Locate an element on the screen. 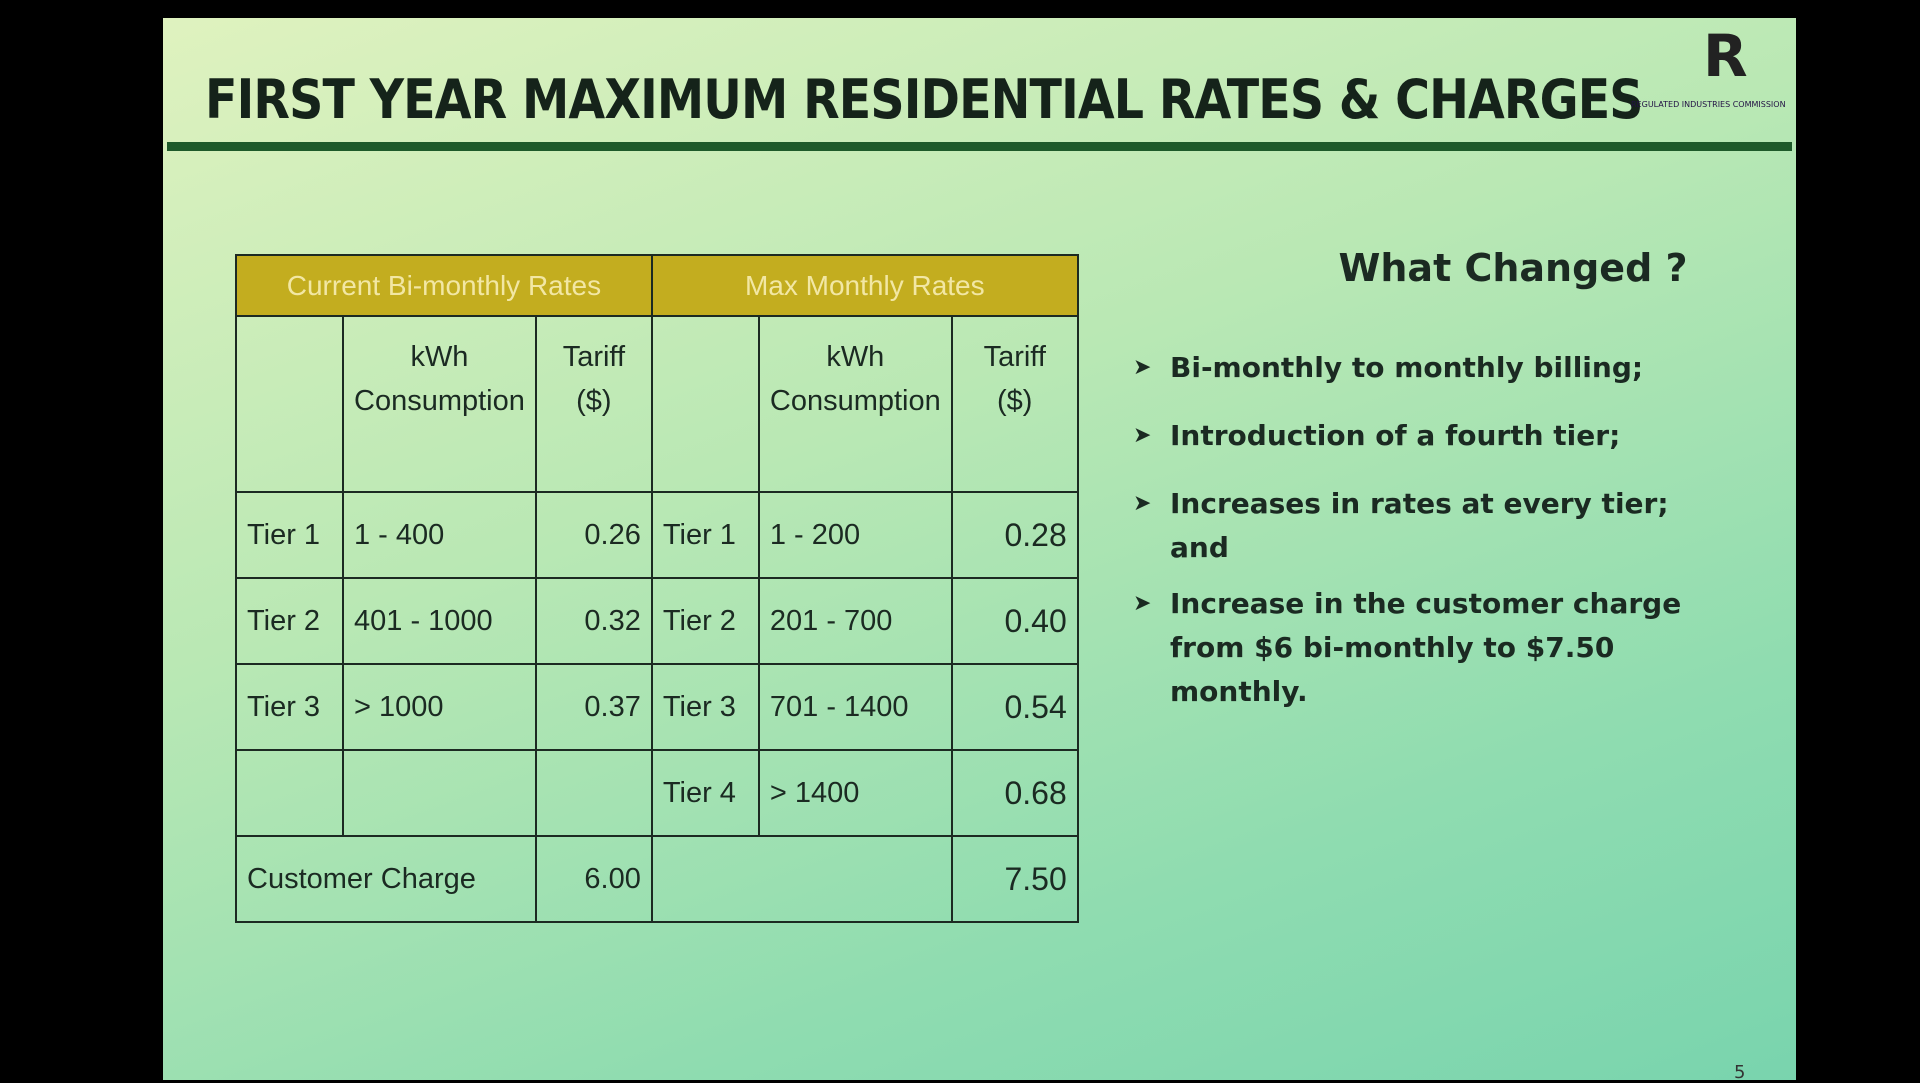  customer-charge-row: Customer Charge 6.00 7.50 is located at coordinates (657, 879).